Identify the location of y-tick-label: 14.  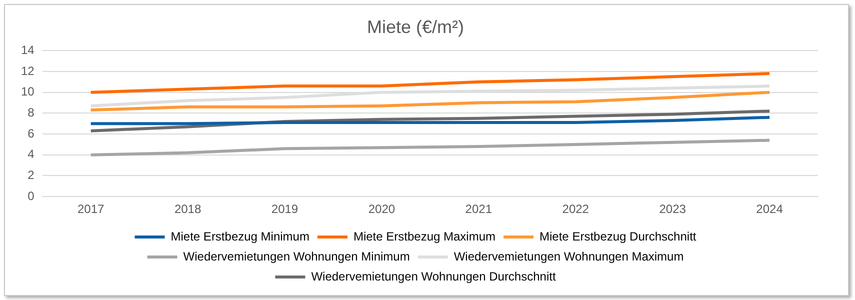
(27, 49).